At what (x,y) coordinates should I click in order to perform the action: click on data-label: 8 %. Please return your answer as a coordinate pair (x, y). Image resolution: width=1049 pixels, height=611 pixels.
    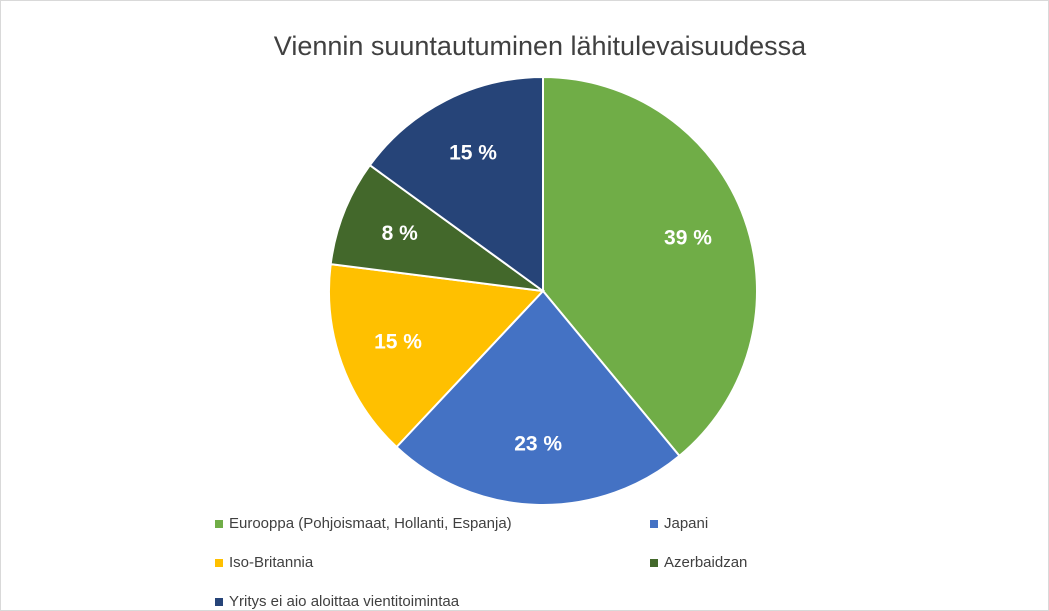
    Looking at the image, I should click on (400, 233).